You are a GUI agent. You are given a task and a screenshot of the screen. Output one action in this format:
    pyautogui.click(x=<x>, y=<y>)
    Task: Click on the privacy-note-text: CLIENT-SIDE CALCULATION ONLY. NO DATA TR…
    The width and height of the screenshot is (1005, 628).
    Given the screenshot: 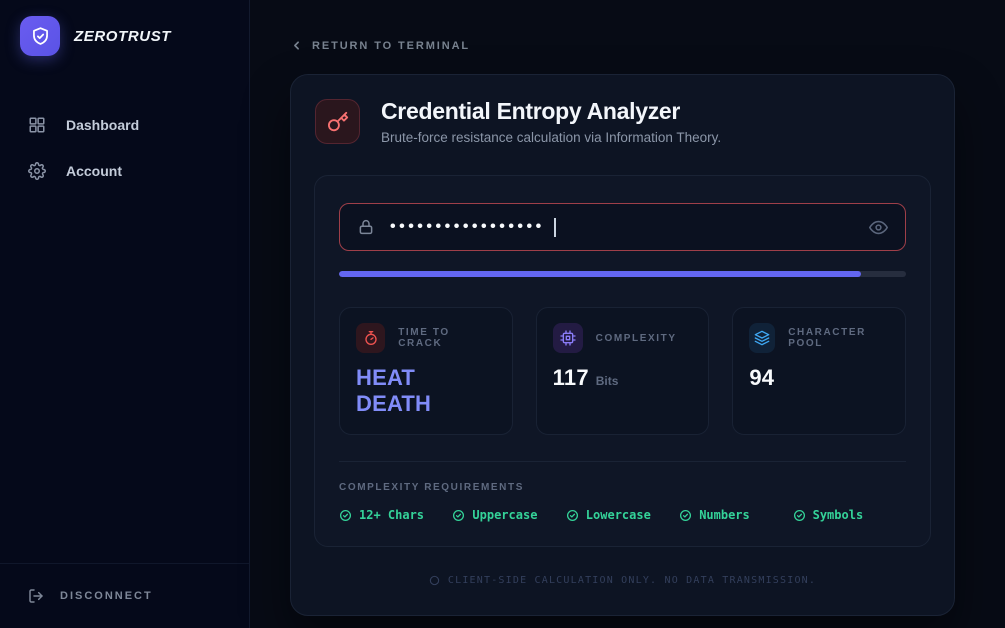 What is the action you would take?
    pyautogui.click(x=632, y=580)
    